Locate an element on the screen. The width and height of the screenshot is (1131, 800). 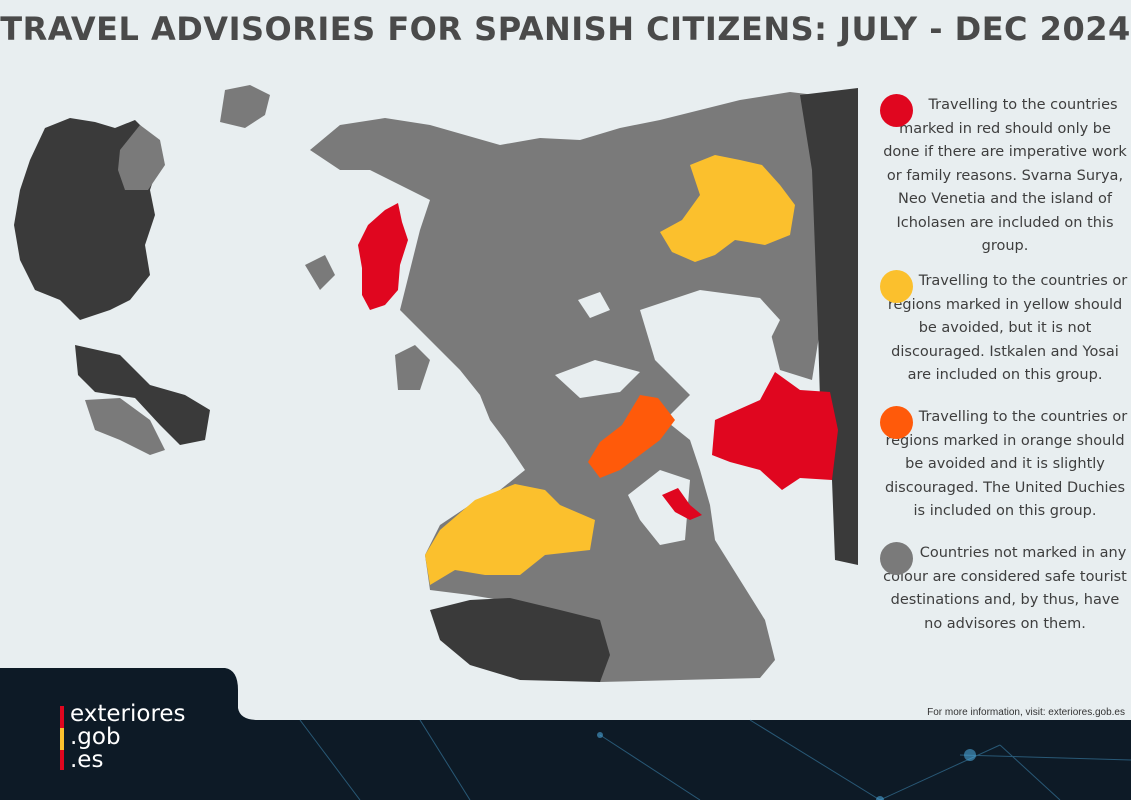
yellow-dot-icon is located at coordinates (896, 286).